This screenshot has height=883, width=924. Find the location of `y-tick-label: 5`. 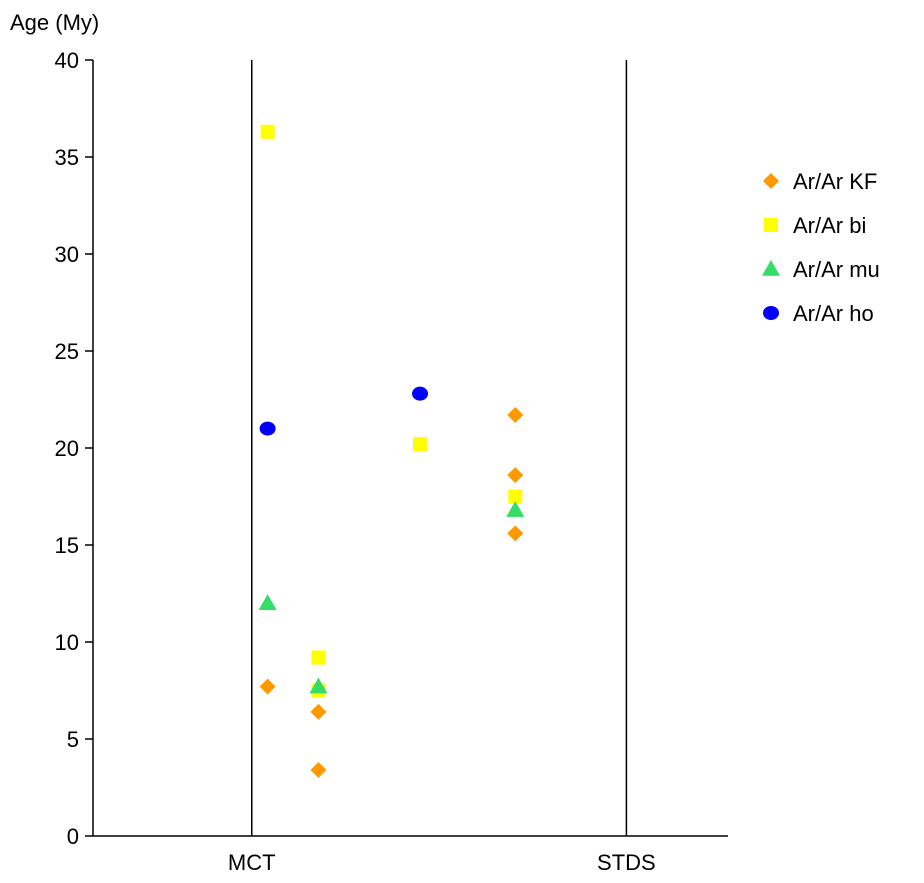

y-tick-label: 5 is located at coordinates (73, 739).